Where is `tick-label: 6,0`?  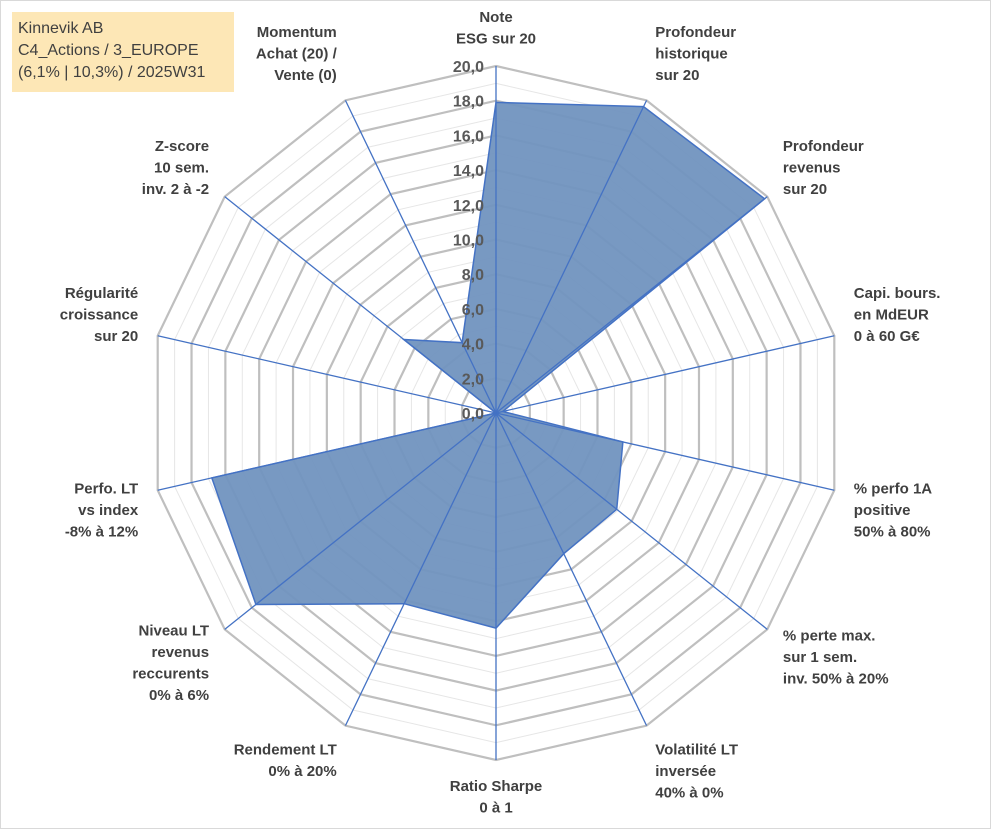
tick-label: 6,0 is located at coordinates (473, 310).